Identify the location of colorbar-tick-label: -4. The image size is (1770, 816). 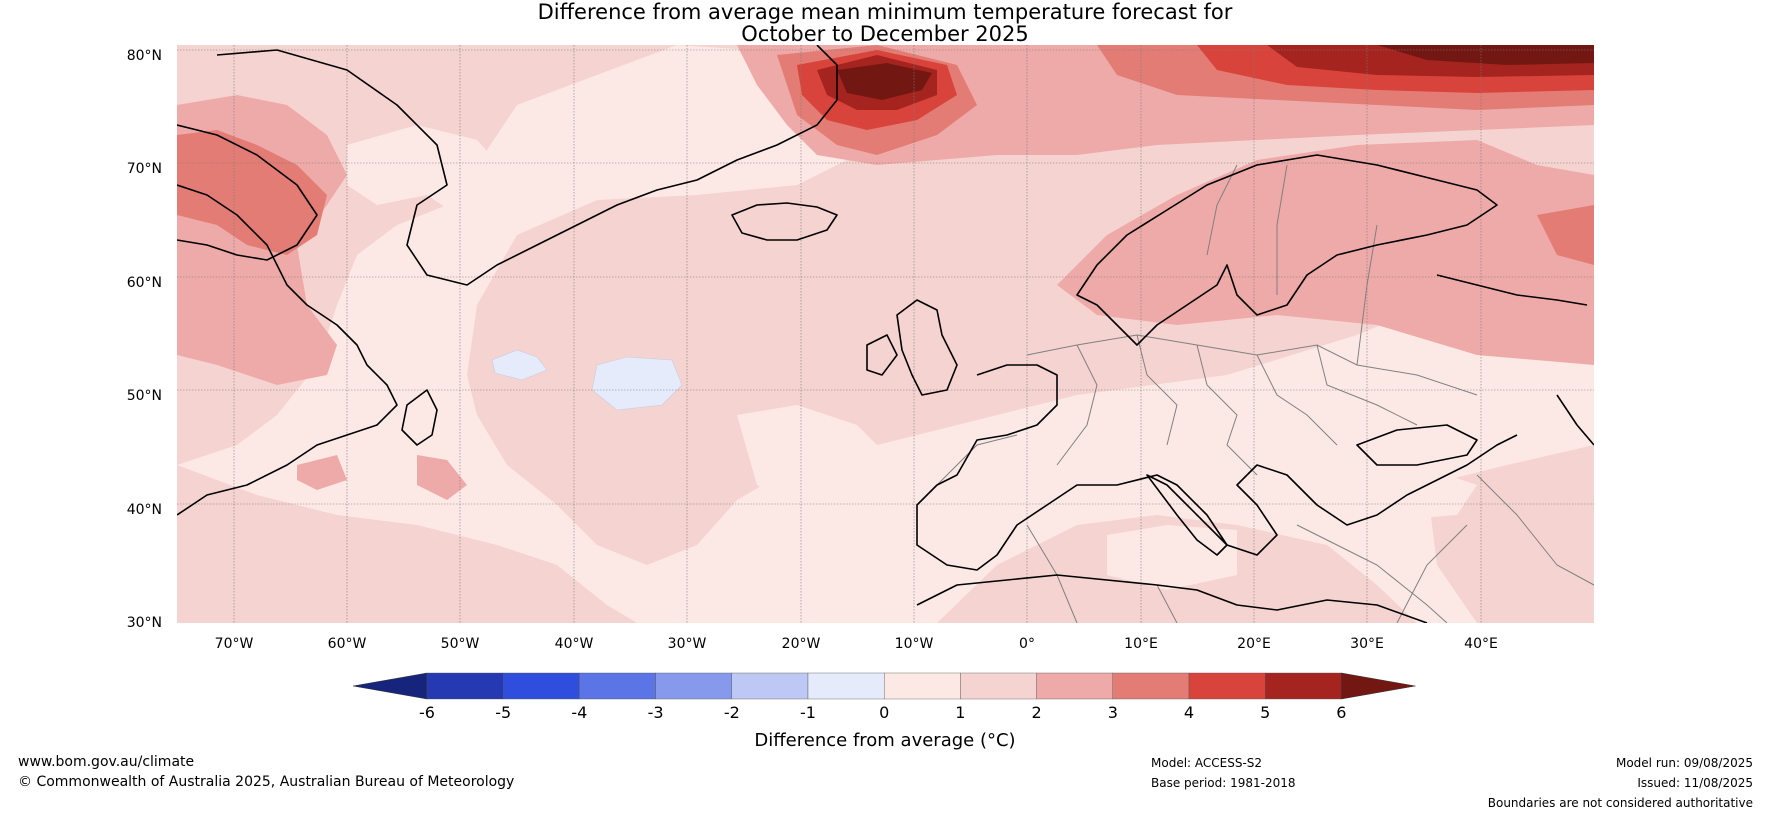
(579, 712).